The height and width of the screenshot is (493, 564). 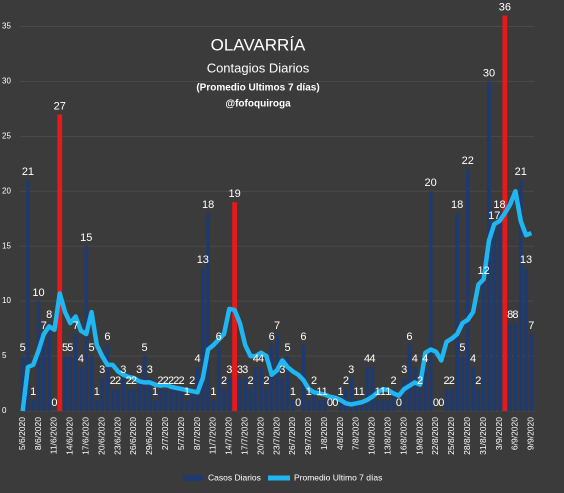 What do you see at coordinates (505, 7) in the screenshot?
I see `data-label: 36` at bounding box center [505, 7].